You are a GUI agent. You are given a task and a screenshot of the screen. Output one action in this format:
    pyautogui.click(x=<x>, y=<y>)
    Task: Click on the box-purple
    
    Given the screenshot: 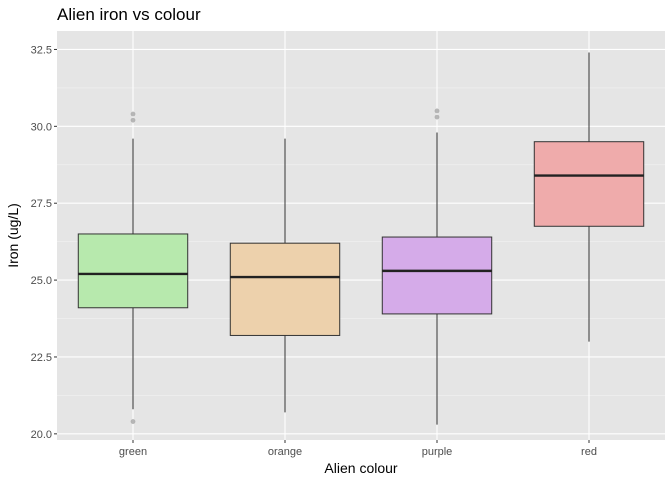 What is the action you would take?
    pyautogui.click(x=437, y=266)
    